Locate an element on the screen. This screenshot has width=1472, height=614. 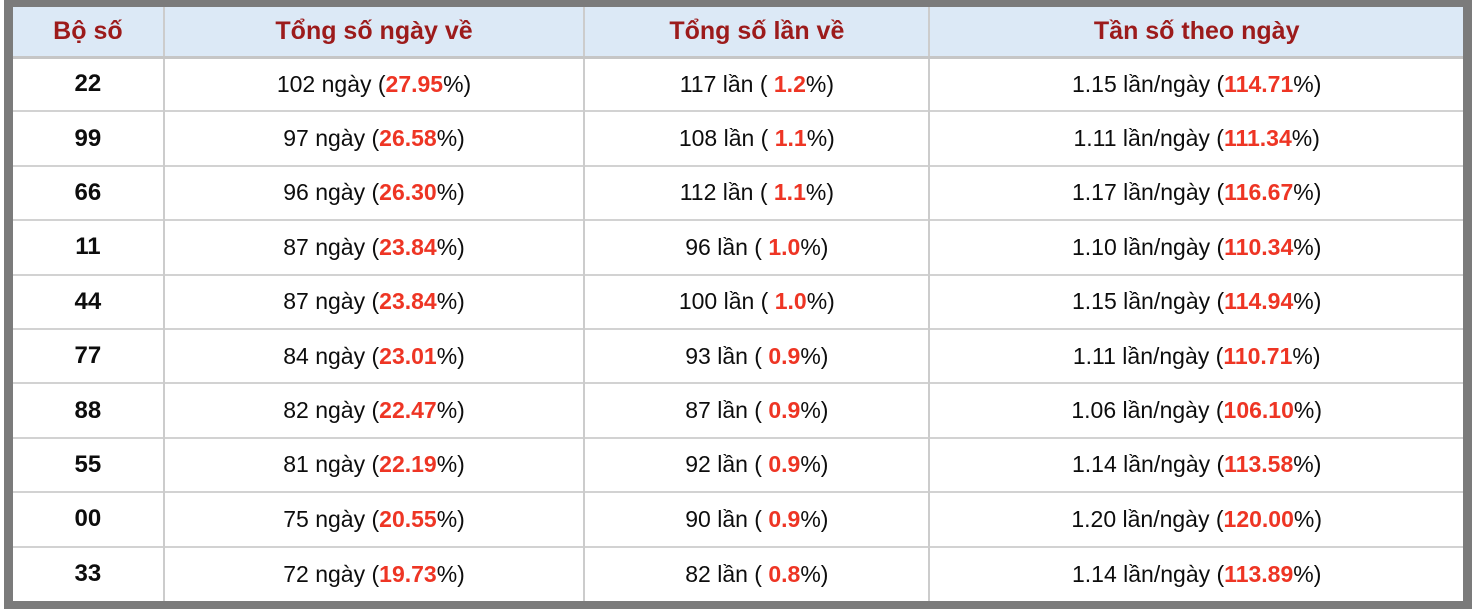
times-cell: 108 lần ( 1.1%) is located at coordinates (756, 138).